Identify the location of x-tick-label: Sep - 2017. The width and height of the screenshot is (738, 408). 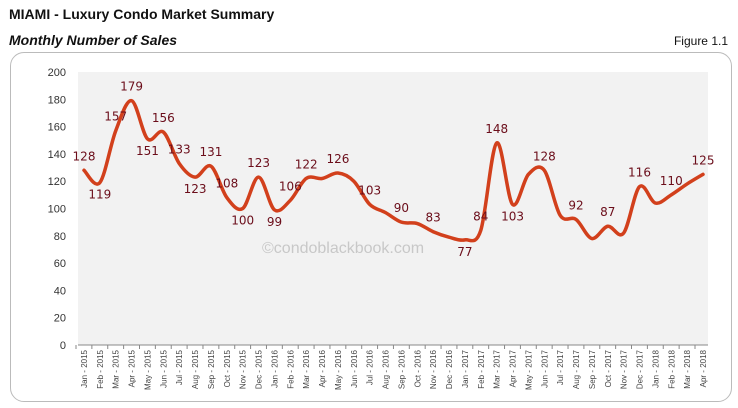
(592, 369).